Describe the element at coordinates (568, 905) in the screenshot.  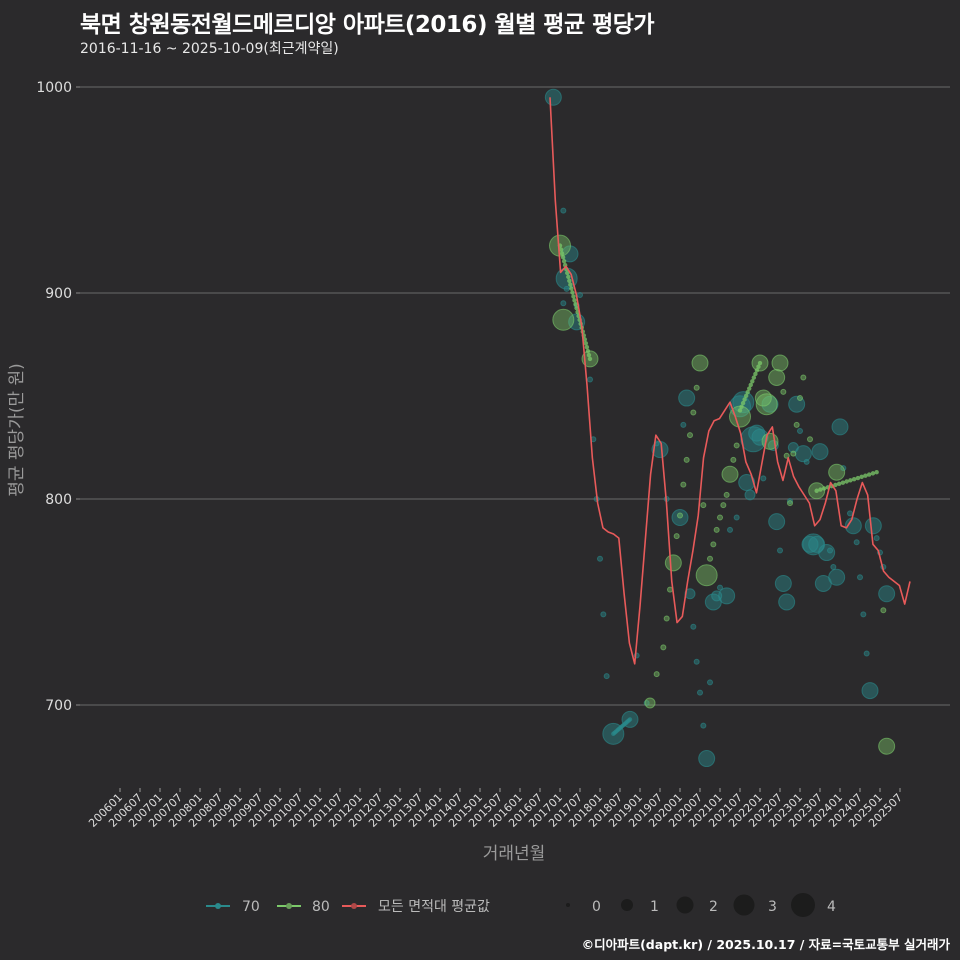
I see `size-0-icon` at that location.